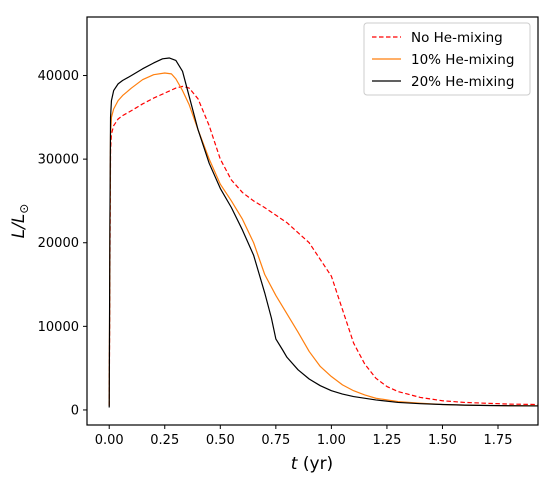 Image resolution: width=548 pixels, height=486 pixels. I want to click on y-tick-label: 0, so click(75, 410).